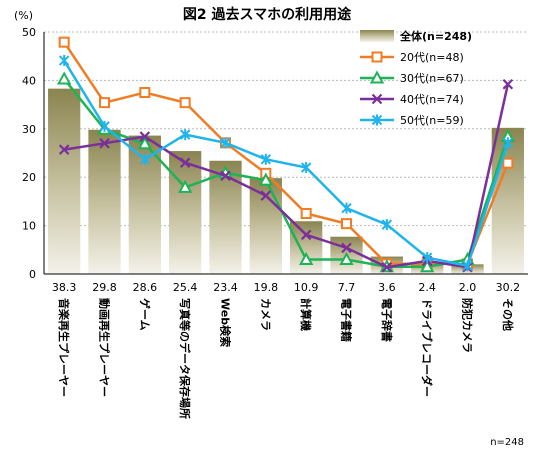  I want to click on bar-value-label: 19.8, so click(266, 287).